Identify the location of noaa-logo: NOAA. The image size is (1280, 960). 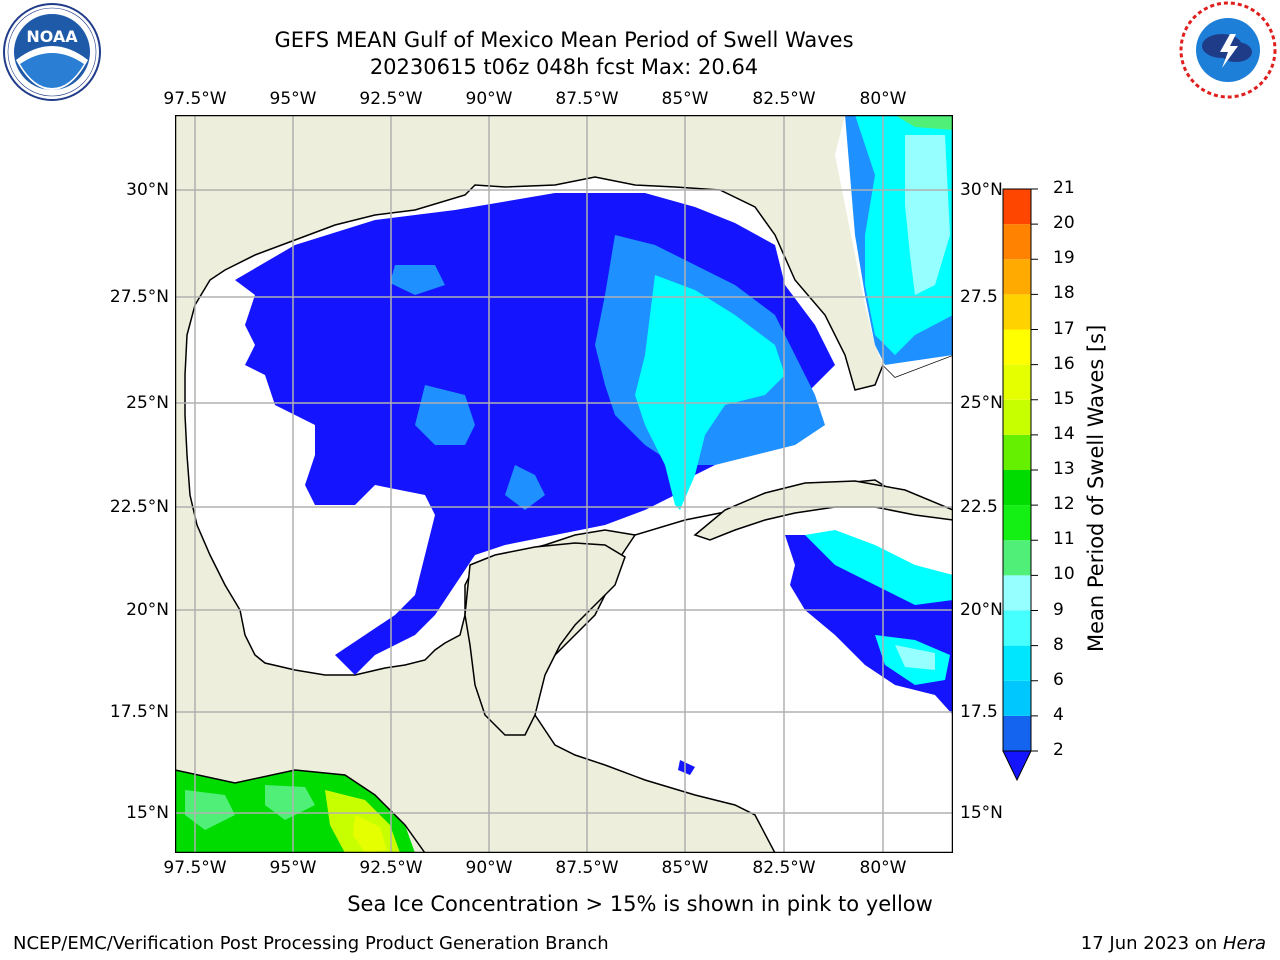
(52, 52).